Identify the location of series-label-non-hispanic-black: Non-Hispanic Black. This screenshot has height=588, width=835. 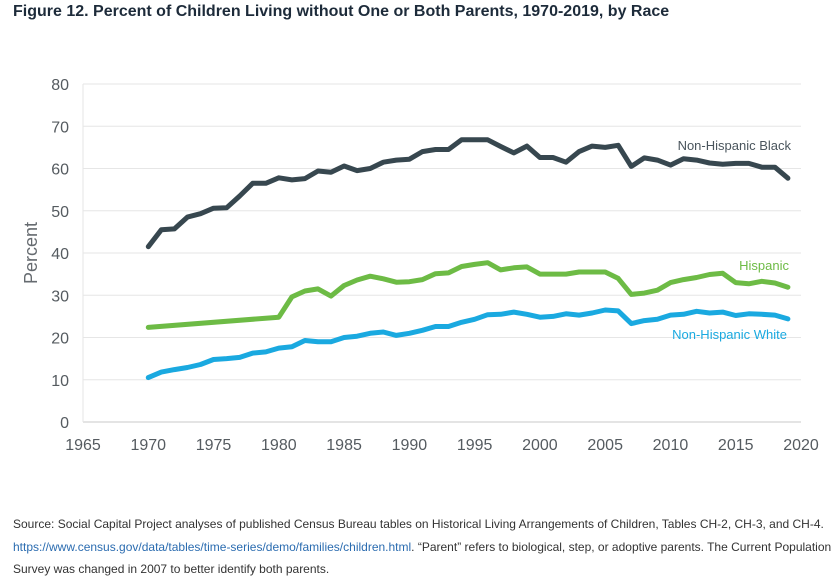
(735, 145).